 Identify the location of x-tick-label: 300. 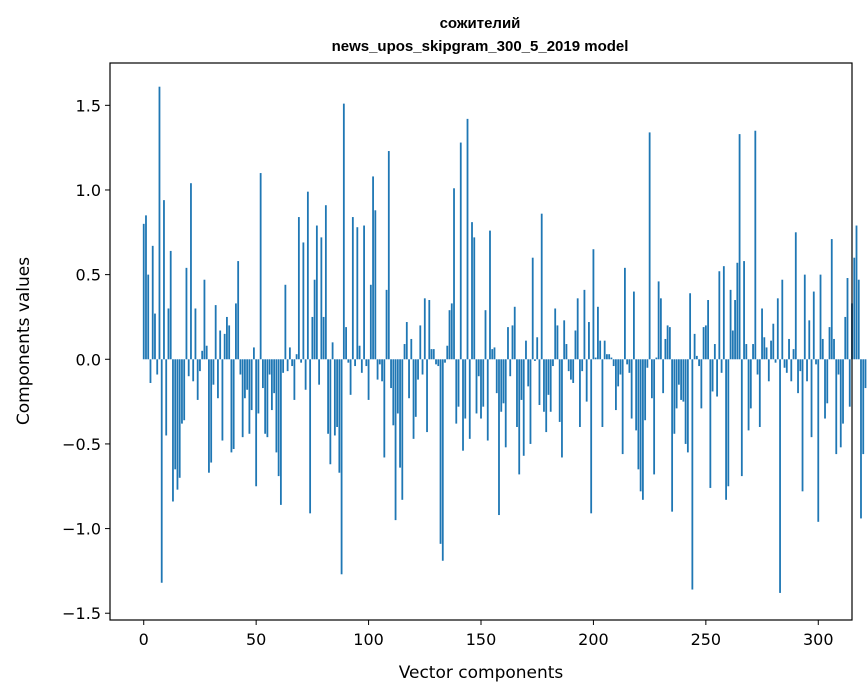
(818, 639).